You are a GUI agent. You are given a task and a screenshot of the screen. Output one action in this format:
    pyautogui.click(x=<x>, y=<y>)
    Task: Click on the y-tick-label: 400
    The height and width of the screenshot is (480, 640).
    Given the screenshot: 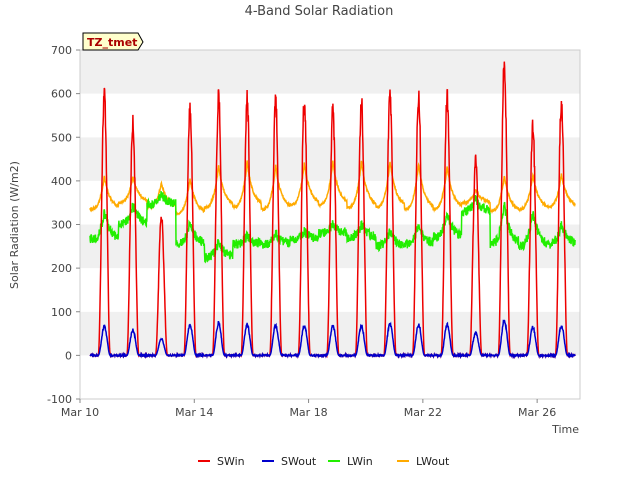 What is the action you would take?
    pyautogui.click(x=61, y=181)
    